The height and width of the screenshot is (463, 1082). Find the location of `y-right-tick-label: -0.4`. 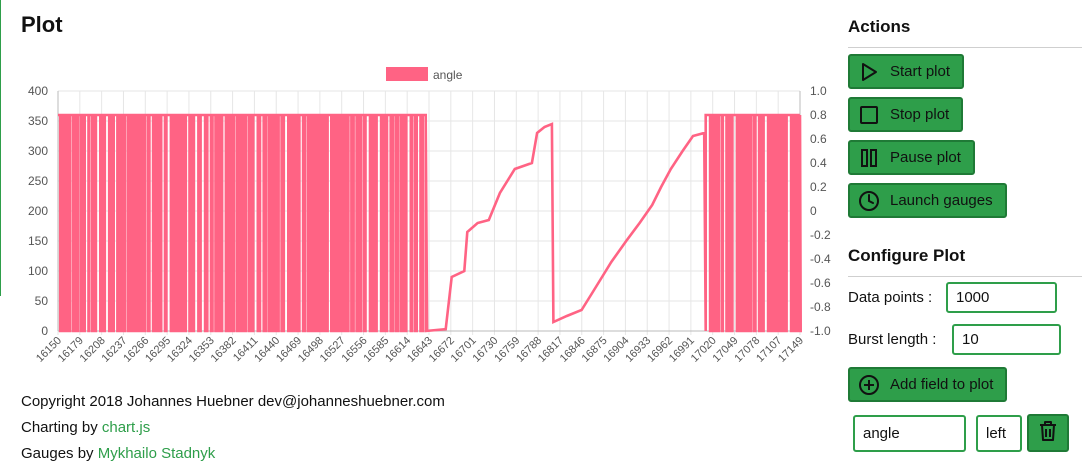

y-right-tick-label: -0.4 is located at coordinates (820, 259).